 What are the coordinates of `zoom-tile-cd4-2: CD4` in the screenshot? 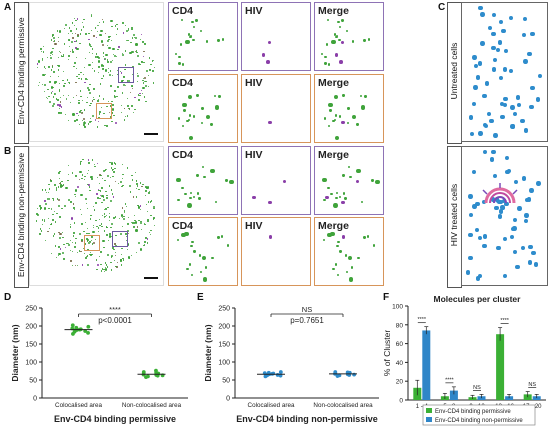 It's located at (203, 108).